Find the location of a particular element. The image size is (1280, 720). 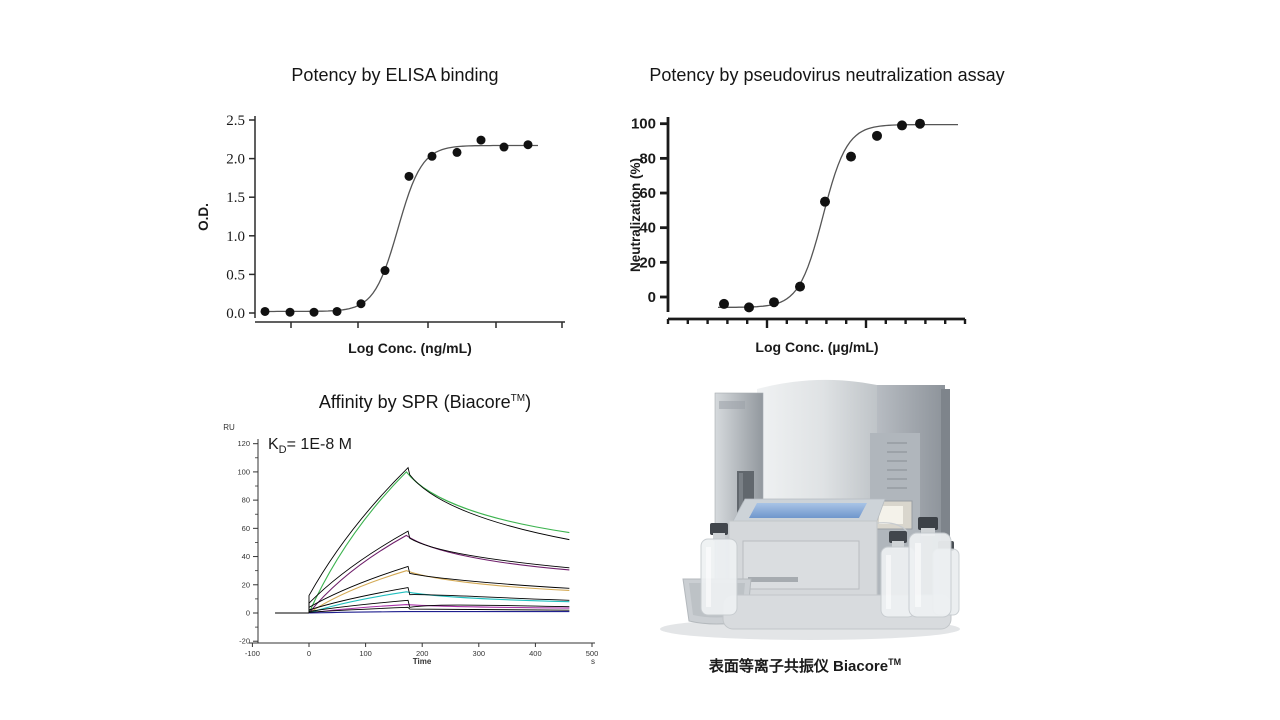

y-tick-label: 2.5 is located at coordinates (235, 121).